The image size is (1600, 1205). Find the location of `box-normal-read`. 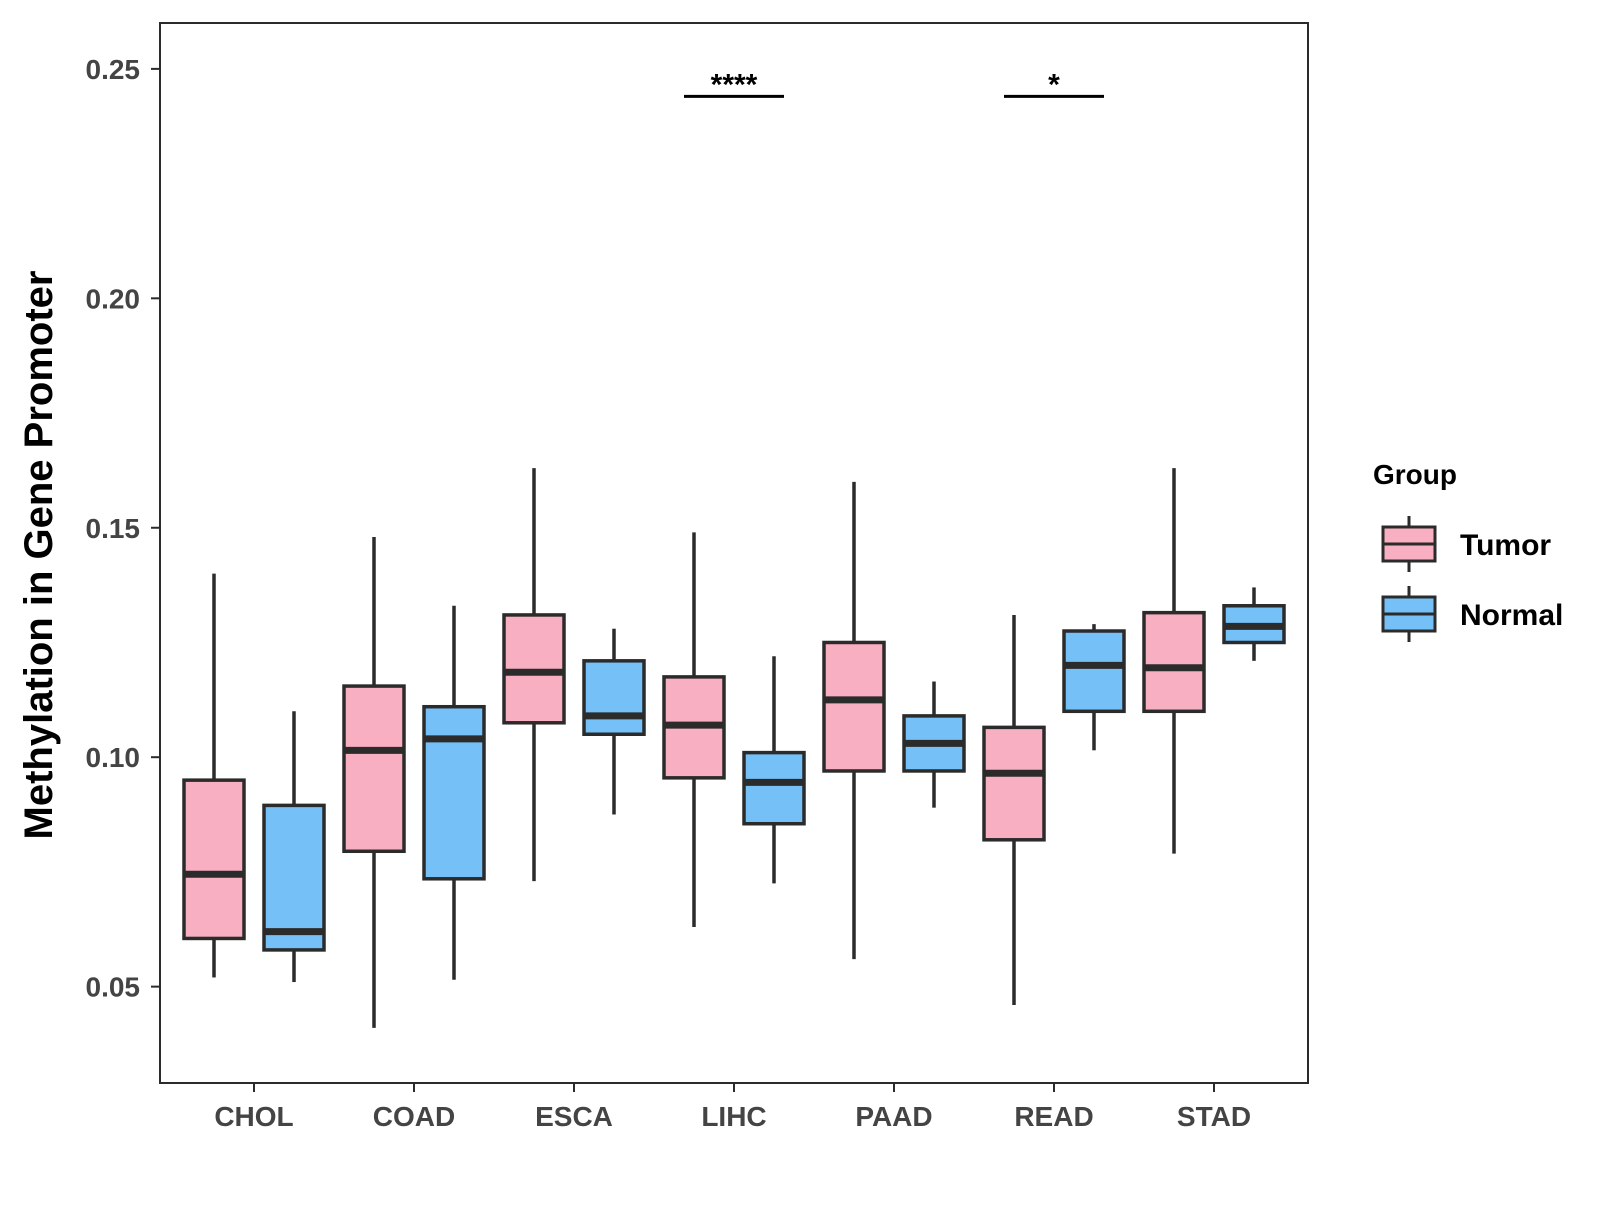

box-normal-read is located at coordinates (1094, 687).